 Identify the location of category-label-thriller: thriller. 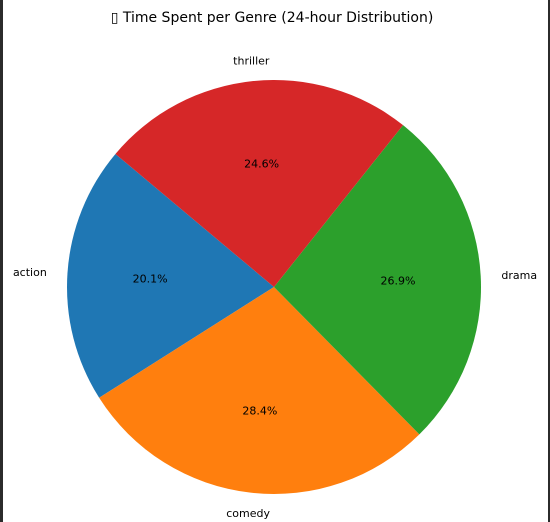
(251, 60).